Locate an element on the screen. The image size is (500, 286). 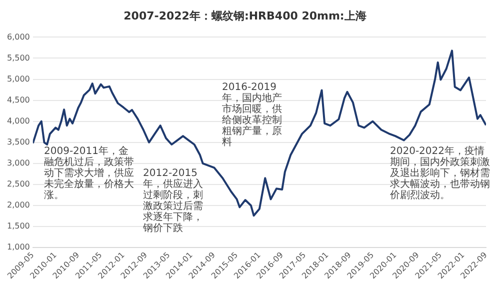
y-tick-label: 3,000 is located at coordinates (18, 163).